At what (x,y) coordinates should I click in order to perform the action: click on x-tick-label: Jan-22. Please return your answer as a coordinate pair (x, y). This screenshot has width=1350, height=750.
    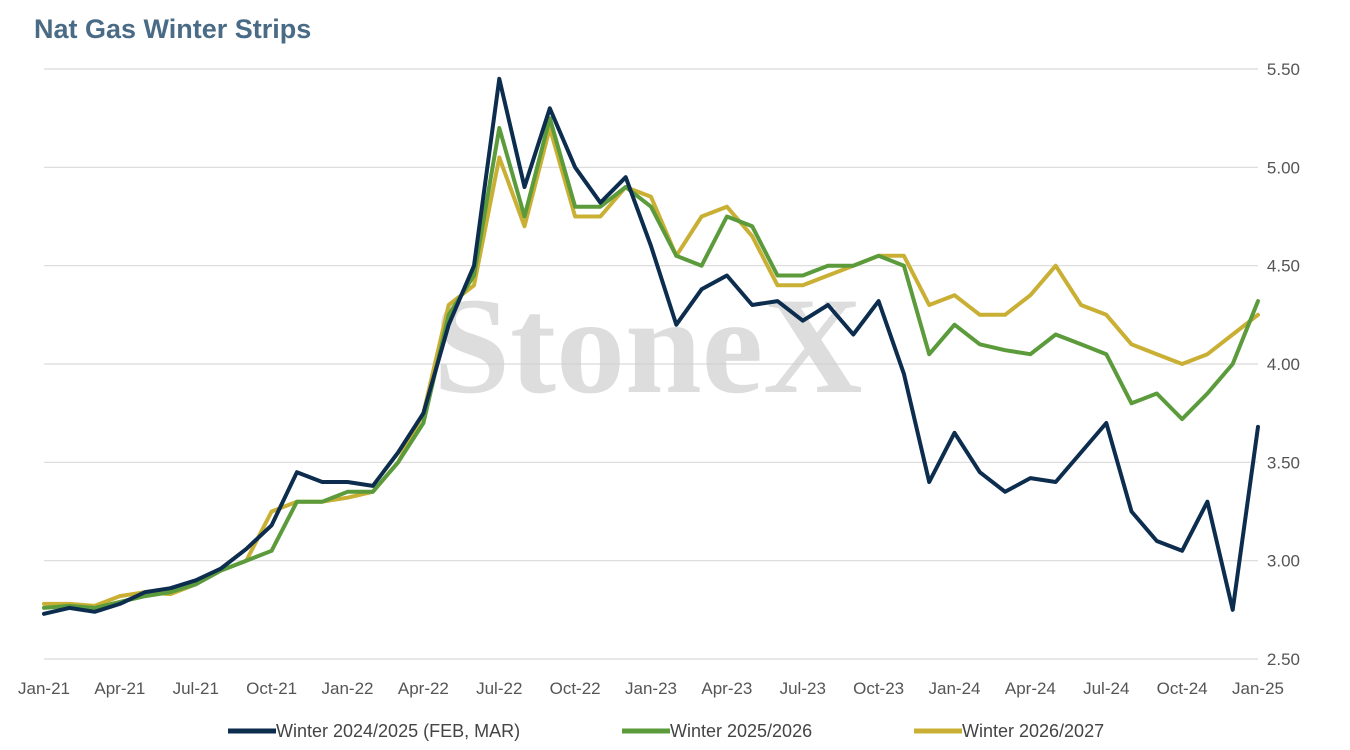
    Looking at the image, I should click on (348, 688).